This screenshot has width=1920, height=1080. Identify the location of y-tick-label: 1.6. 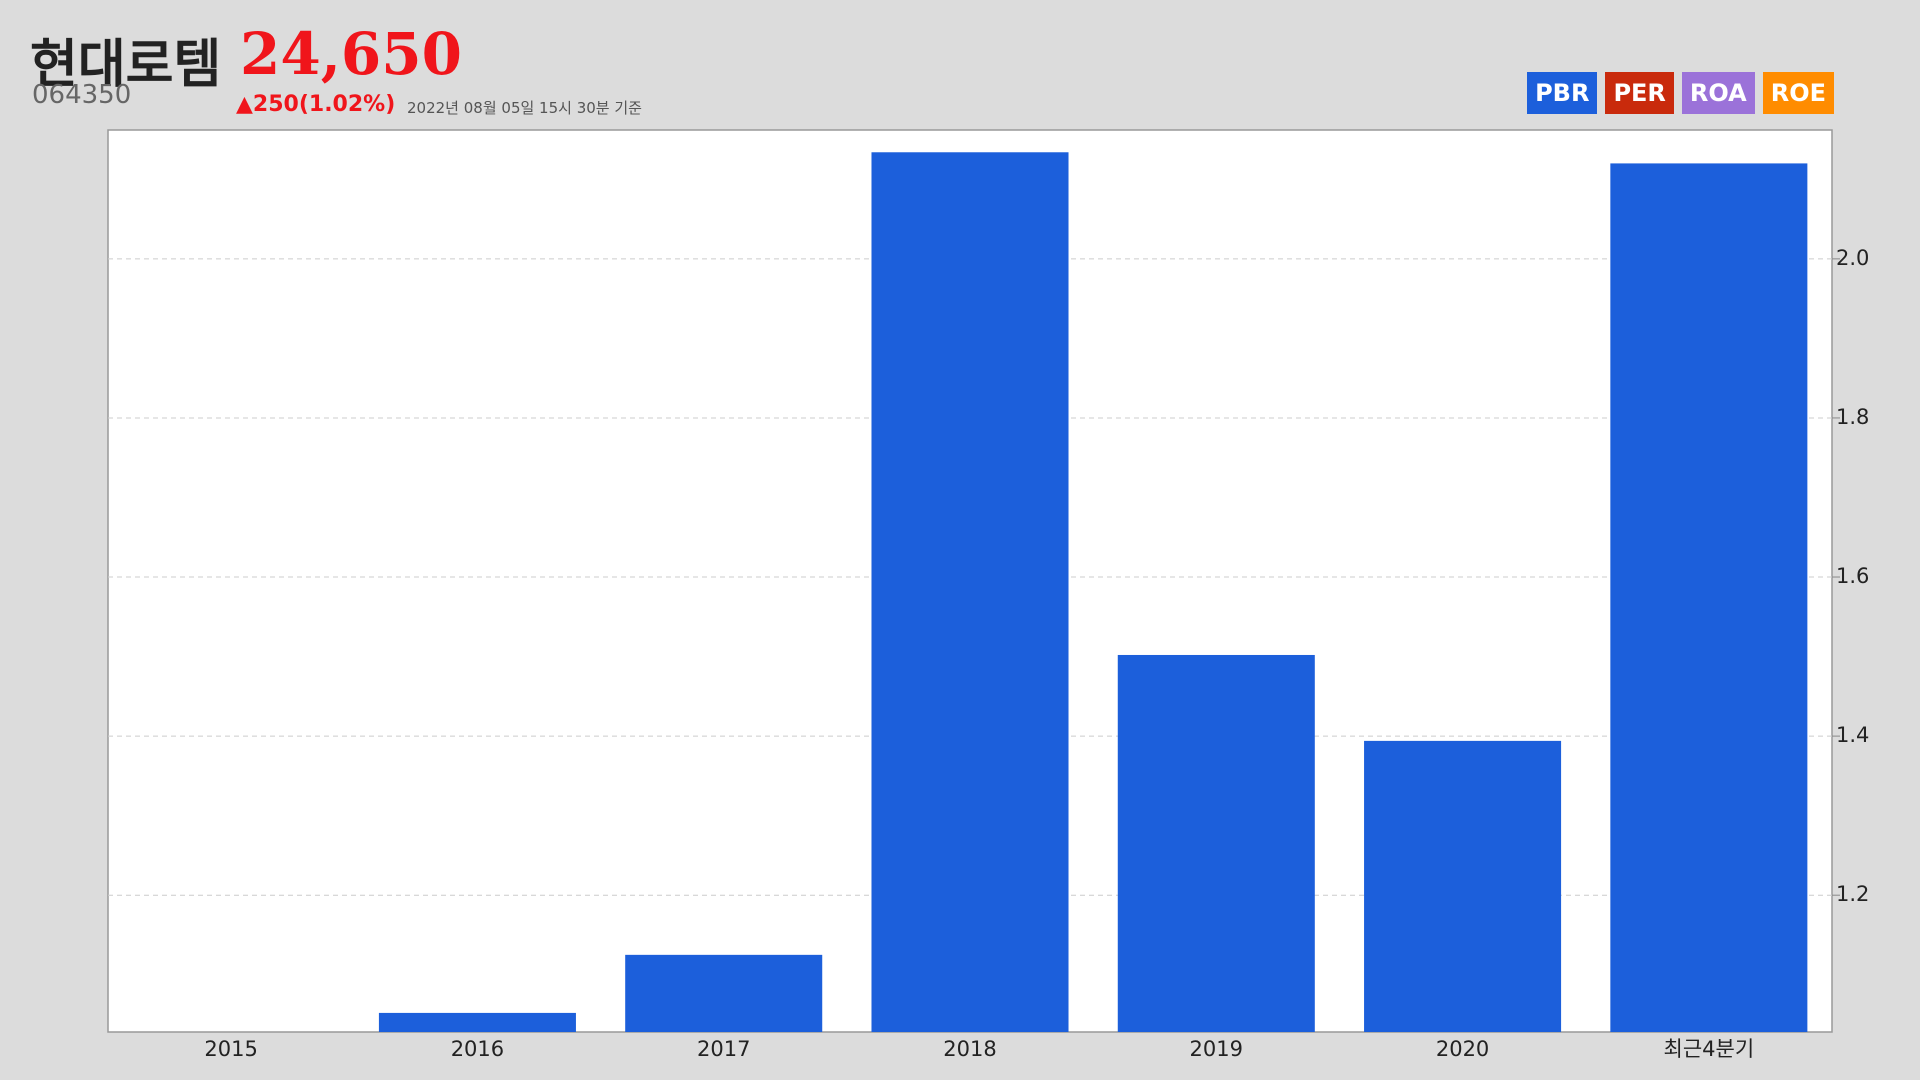
(1852, 576).